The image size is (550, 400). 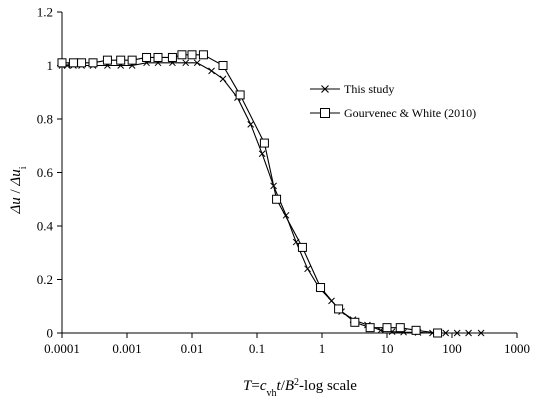 What do you see at coordinates (45, 226) in the screenshot?
I see `y-tick-label: 0.4` at bounding box center [45, 226].